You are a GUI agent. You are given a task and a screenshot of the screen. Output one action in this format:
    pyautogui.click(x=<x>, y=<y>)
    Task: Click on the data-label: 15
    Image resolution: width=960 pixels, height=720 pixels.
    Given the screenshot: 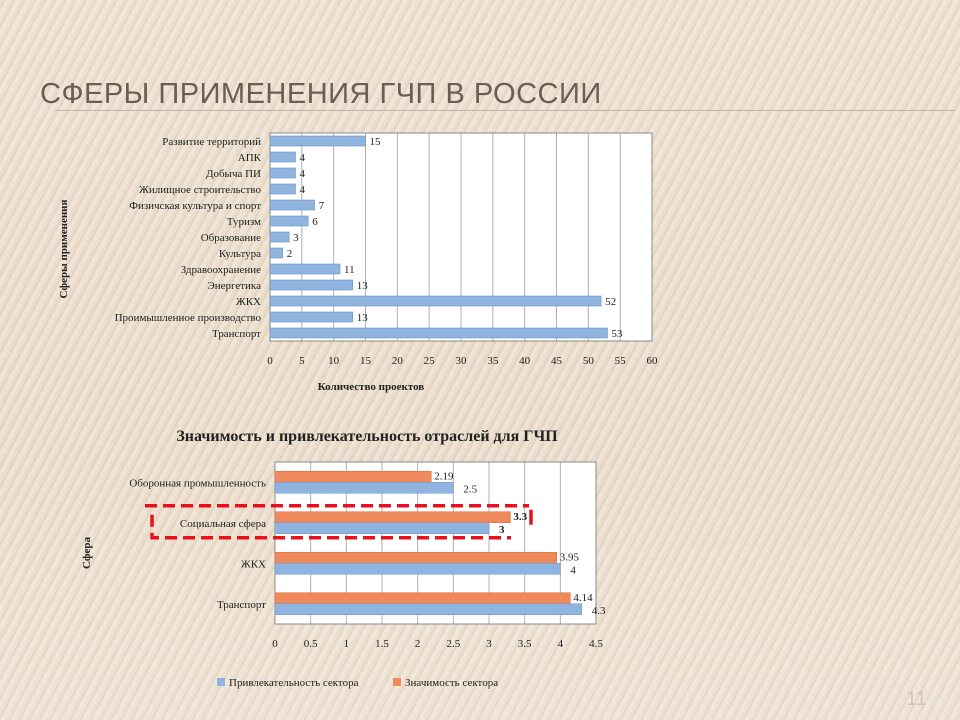 What is the action you would take?
    pyautogui.click(x=376, y=142)
    